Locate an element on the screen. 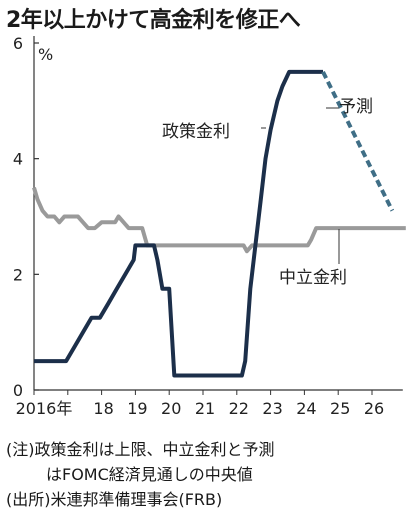 The image size is (409, 526). x-tick-label: 26 is located at coordinates (374, 408).